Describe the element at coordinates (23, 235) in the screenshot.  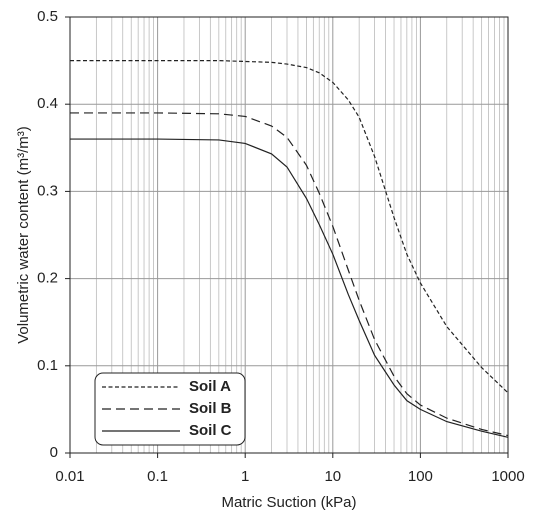
I see `y-axis-label: Volumetric water content (m³/m³)` at that location.